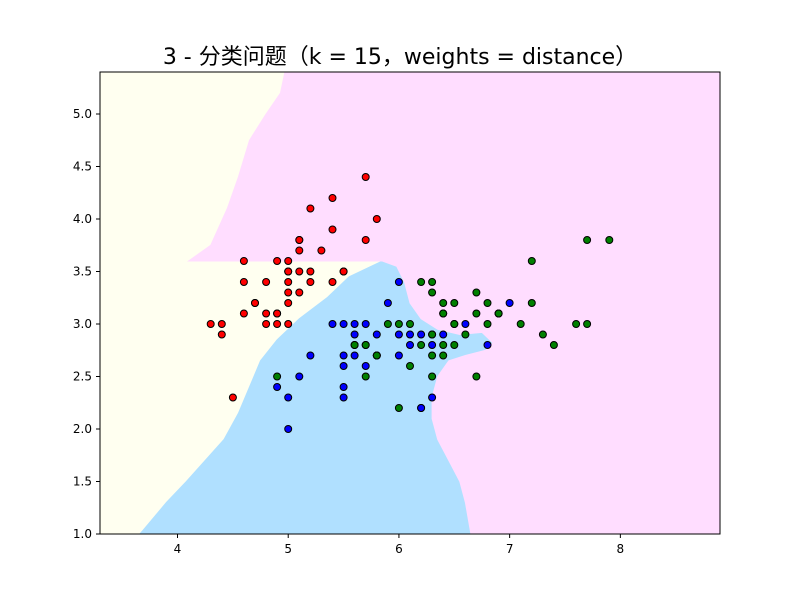 This screenshot has height=600, width=800. I want to click on y-axis: 1.0 1.5 2.0 2.5 3.0 3.5 4.0 4.5 5.0, so click(86, 324).